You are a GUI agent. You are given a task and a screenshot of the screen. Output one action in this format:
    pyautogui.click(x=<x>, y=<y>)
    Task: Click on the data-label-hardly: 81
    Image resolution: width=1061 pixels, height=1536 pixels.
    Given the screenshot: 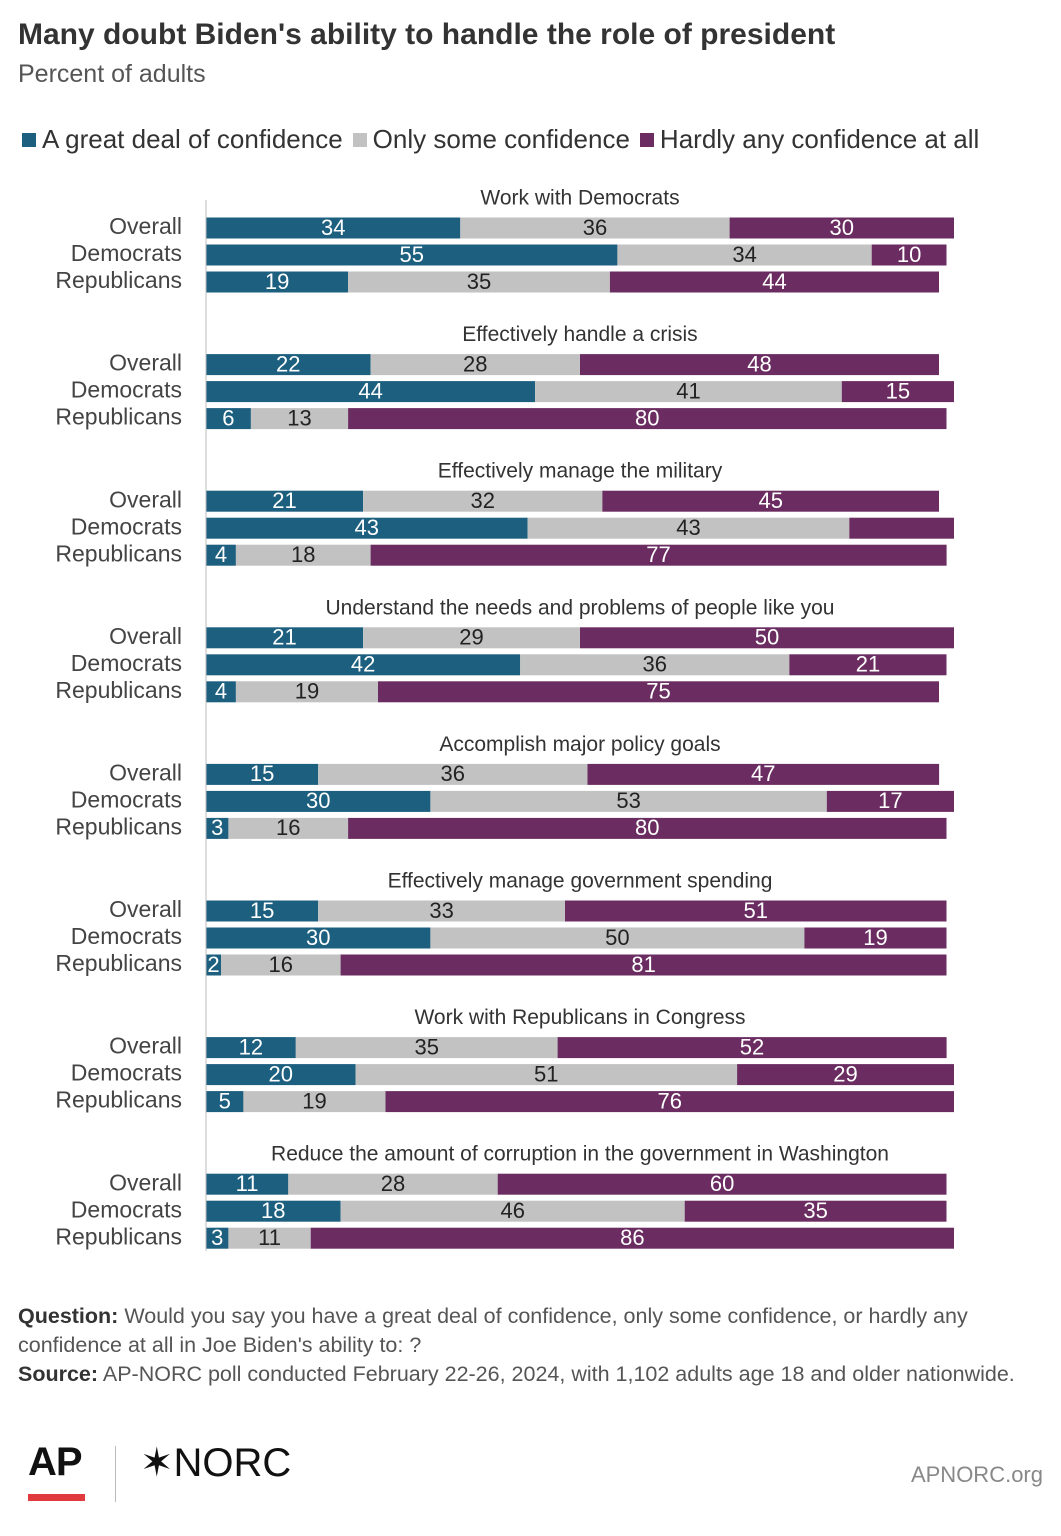 What is the action you would take?
    pyautogui.click(x=643, y=964)
    